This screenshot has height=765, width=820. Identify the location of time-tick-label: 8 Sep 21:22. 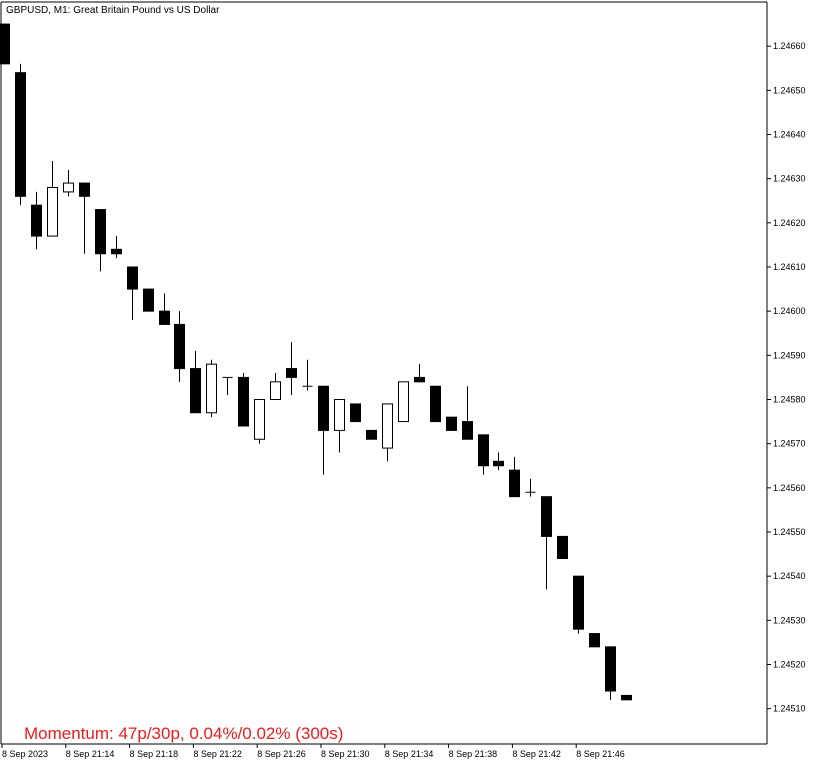
(217, 754).